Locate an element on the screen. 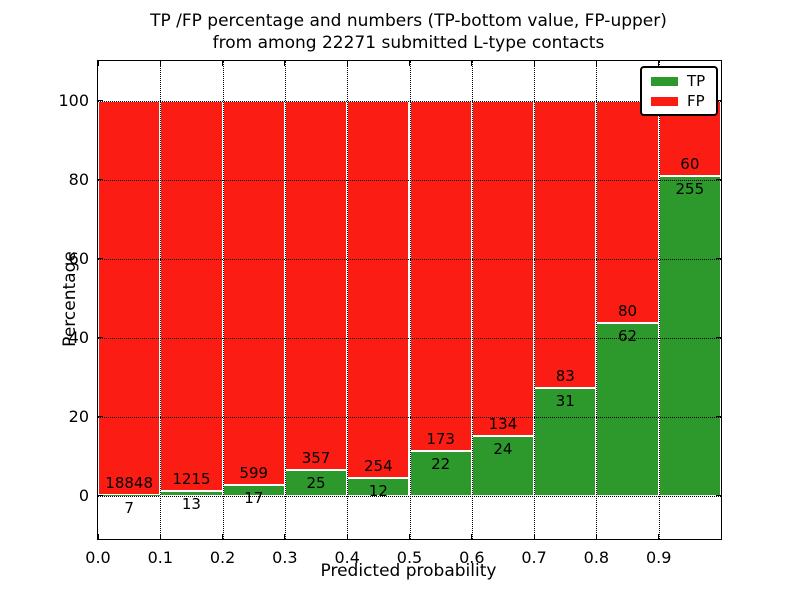 This screenshot has width=800, height=600. legend-entry-tp: TP is located at coordinates (679, 81).